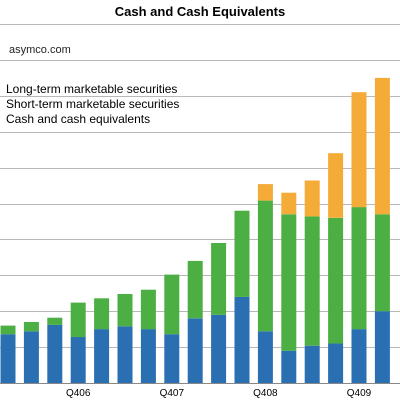 The width and height of the screenshot is (400, 400). What do you see at coordinates (359, 393) in the screenshot?
I see `x-tick-label: Q409` at bounding box center [359, 393].